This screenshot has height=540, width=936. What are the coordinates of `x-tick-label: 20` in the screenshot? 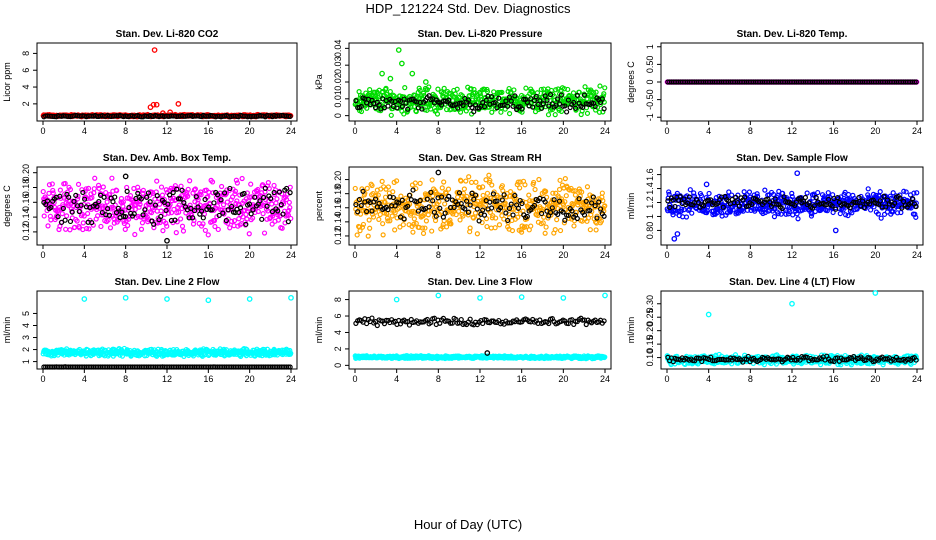 It's located at (250, 255).